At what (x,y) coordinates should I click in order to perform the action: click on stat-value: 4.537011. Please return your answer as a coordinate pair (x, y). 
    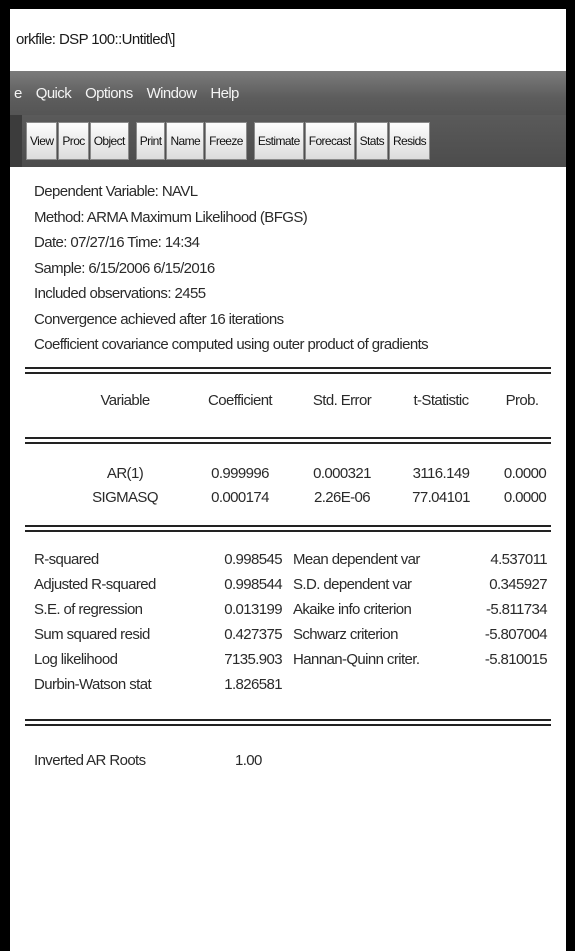
    Looking at the image, I should click on (518, 559).